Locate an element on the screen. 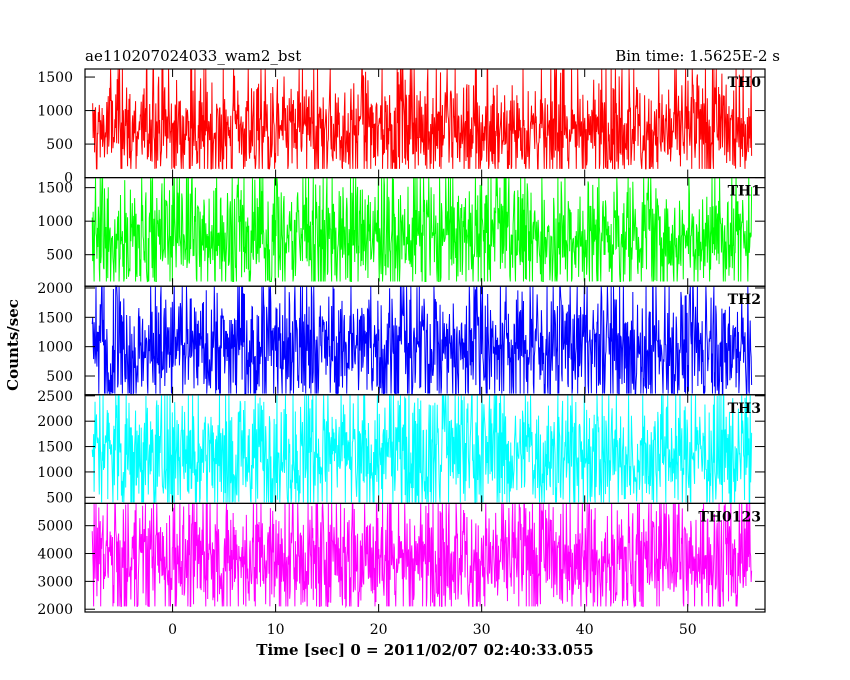 The width and height of the screenshot is (850, 680). x-tick-label: 50 is located at coordinates (688, 630).